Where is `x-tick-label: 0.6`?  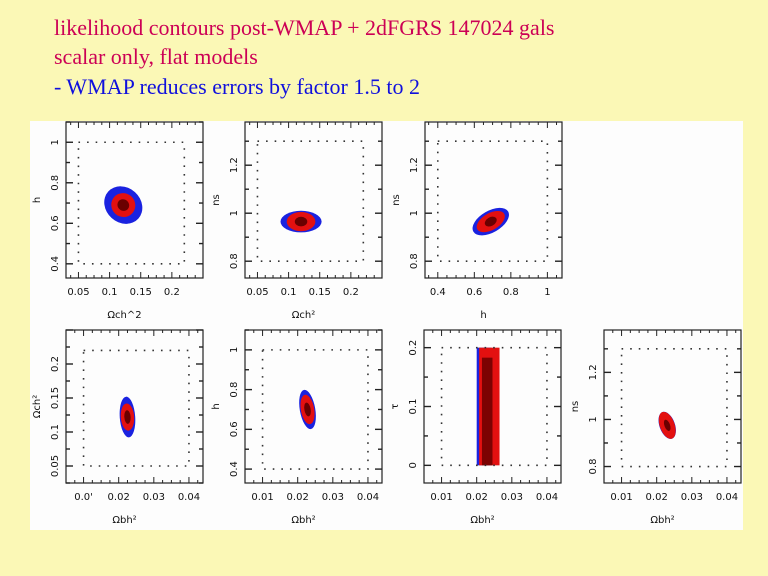 x-tick-label: 0.6 is located at coordinates (474, 292).